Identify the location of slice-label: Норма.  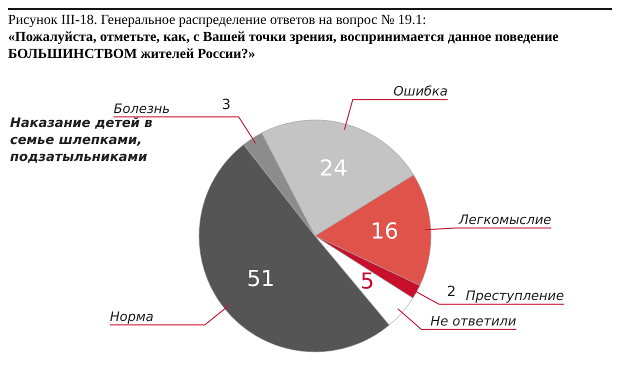
(132, 317).